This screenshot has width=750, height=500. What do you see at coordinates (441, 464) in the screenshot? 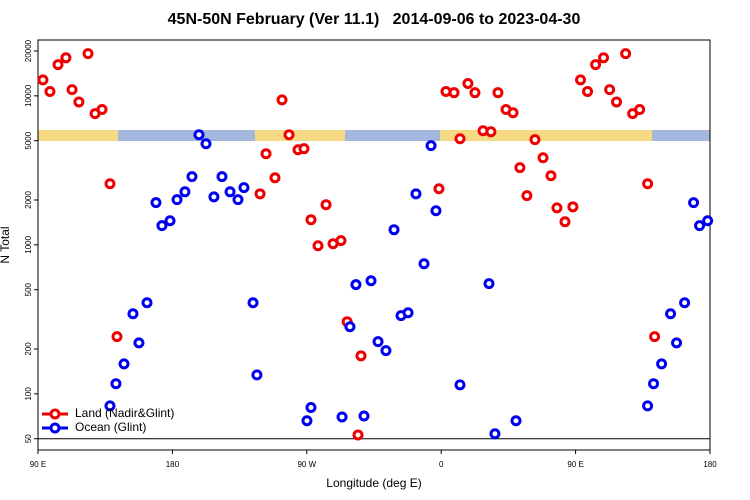
I see `x-tick-label: 0` at bounding box center [441, 464].